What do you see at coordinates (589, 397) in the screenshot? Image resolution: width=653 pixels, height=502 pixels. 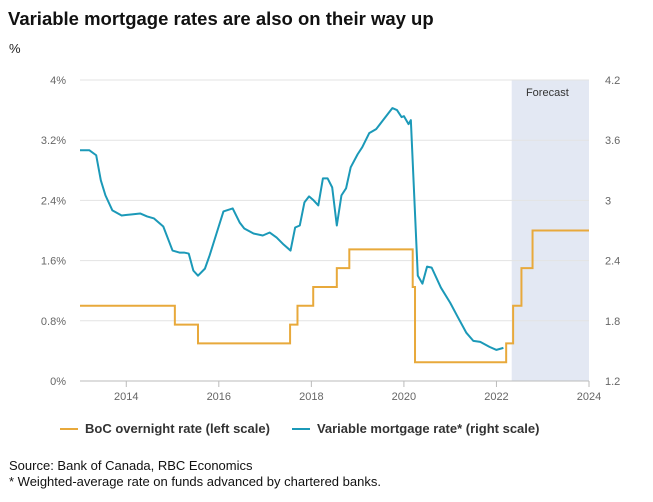 I see `x-tick-label: 2024` at bounding box center [589, 397].